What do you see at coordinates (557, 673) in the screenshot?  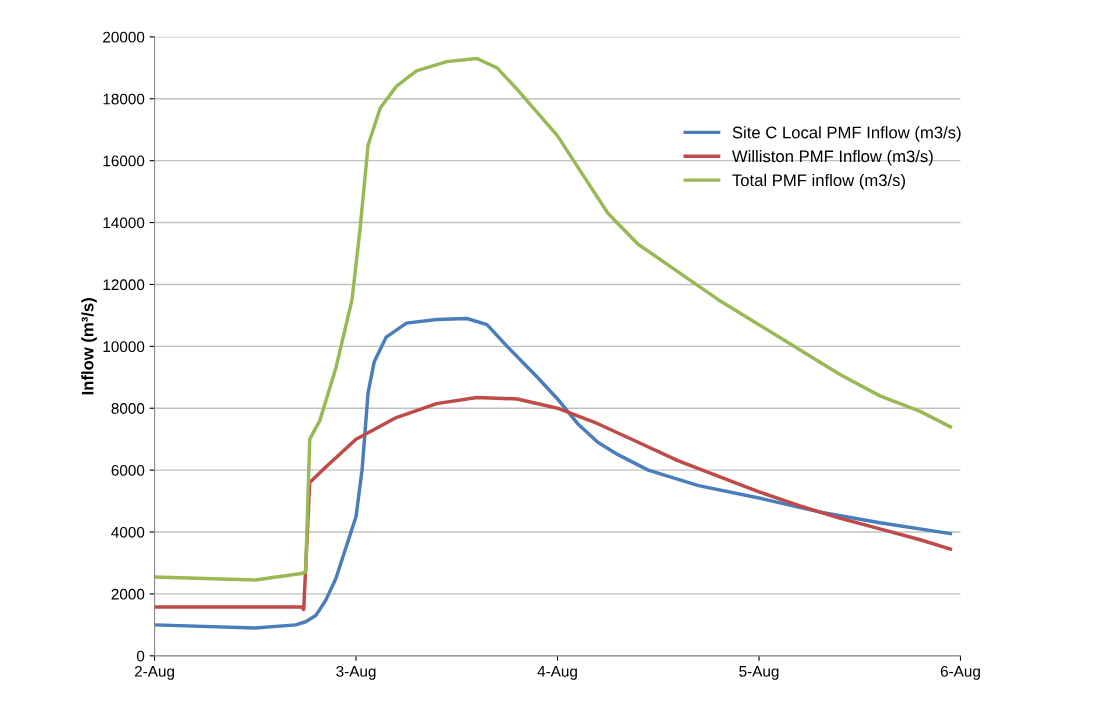 I see `x-tick-label: 4-Aug` at bounding box center [557, 673].